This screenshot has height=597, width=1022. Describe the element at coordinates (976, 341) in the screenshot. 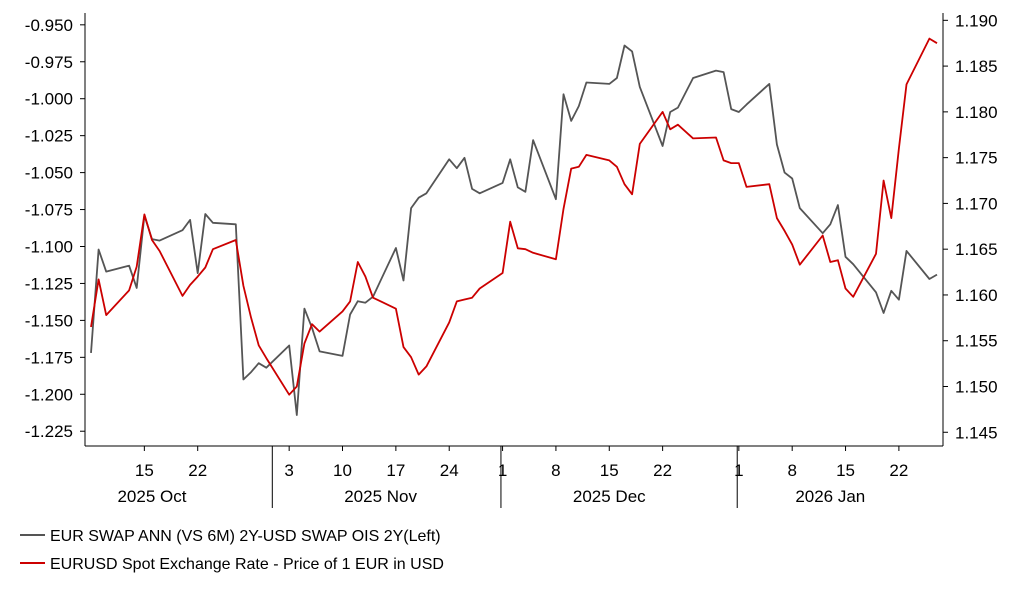

I see `right-axis-tick-label: 1.155` at that location.